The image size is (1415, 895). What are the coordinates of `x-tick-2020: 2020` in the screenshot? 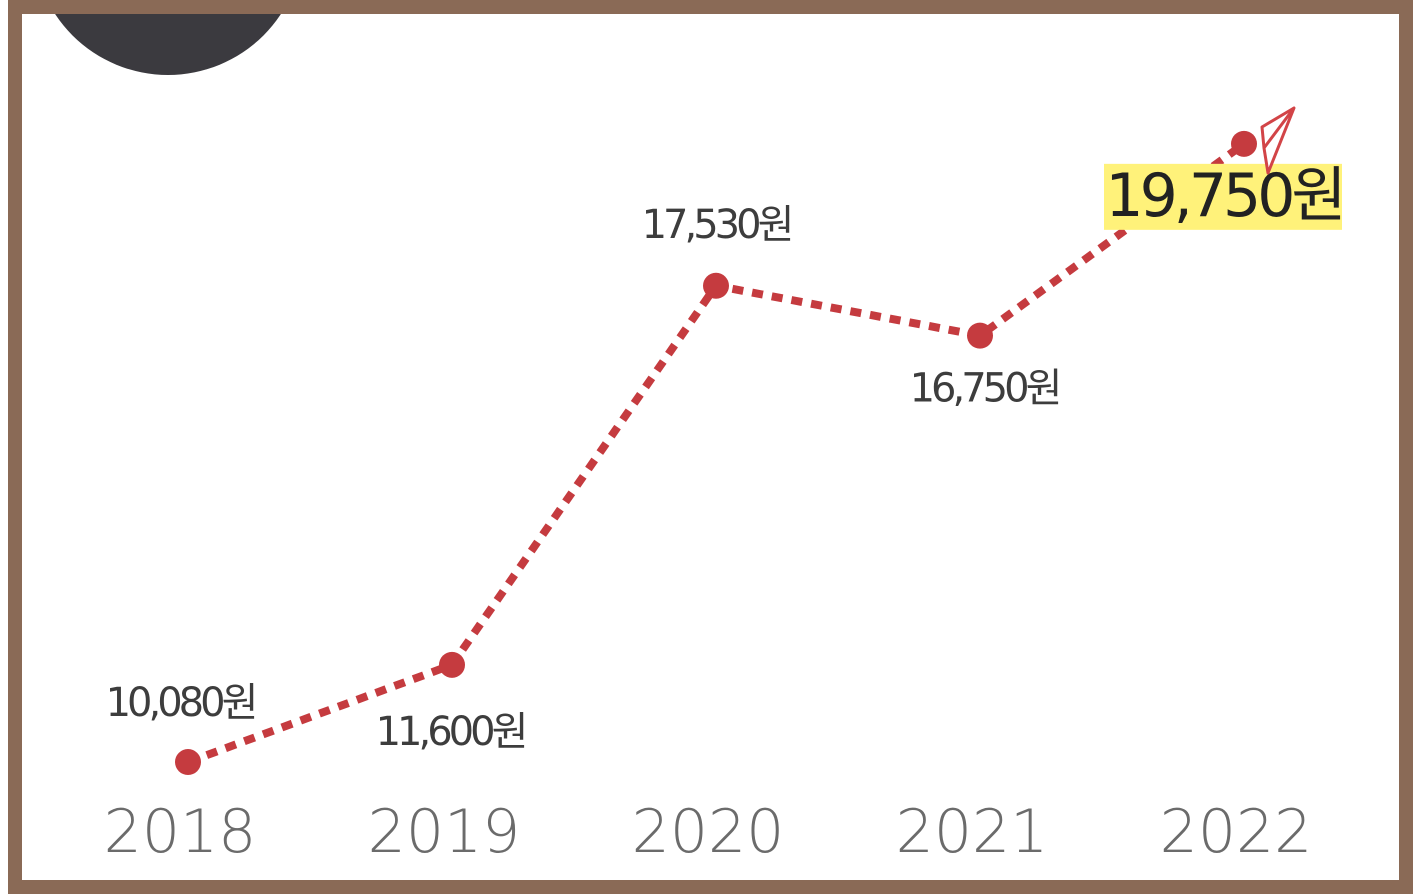 It's located at (708, 832).